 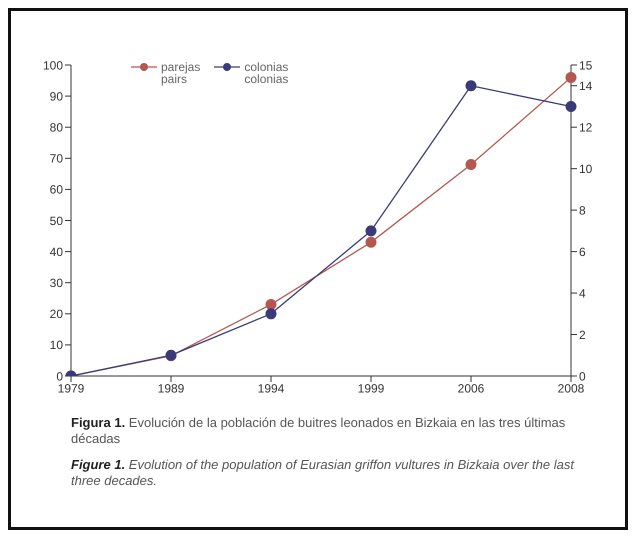 What do you see at coordinates (471, 389) in the screenshot?
I see `x-tick-label: 2006` at bounding box center [471, 389].